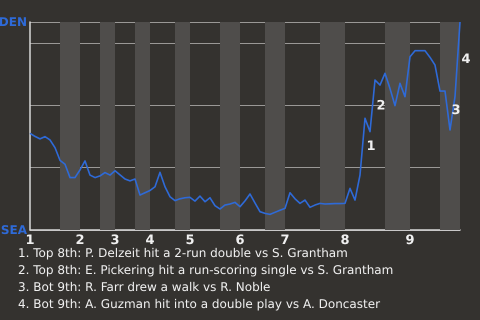 This screenshot has width=480, height=320. I want to click on annotation: 2, so click(381, 106).